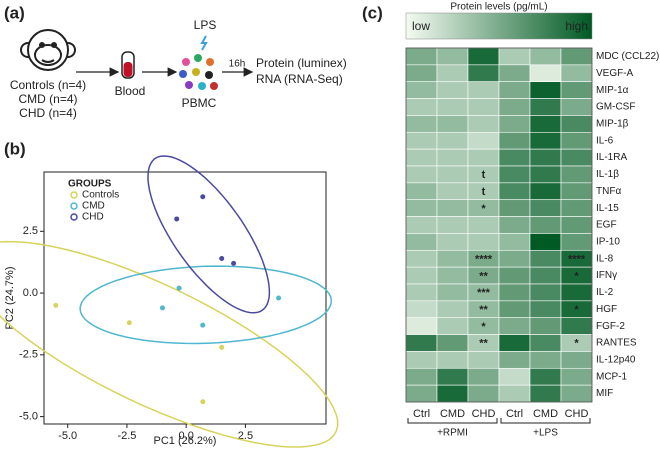 This screenshot has height=453, width=660. I want to click on row-label: FGF-2, so click(610, 326).